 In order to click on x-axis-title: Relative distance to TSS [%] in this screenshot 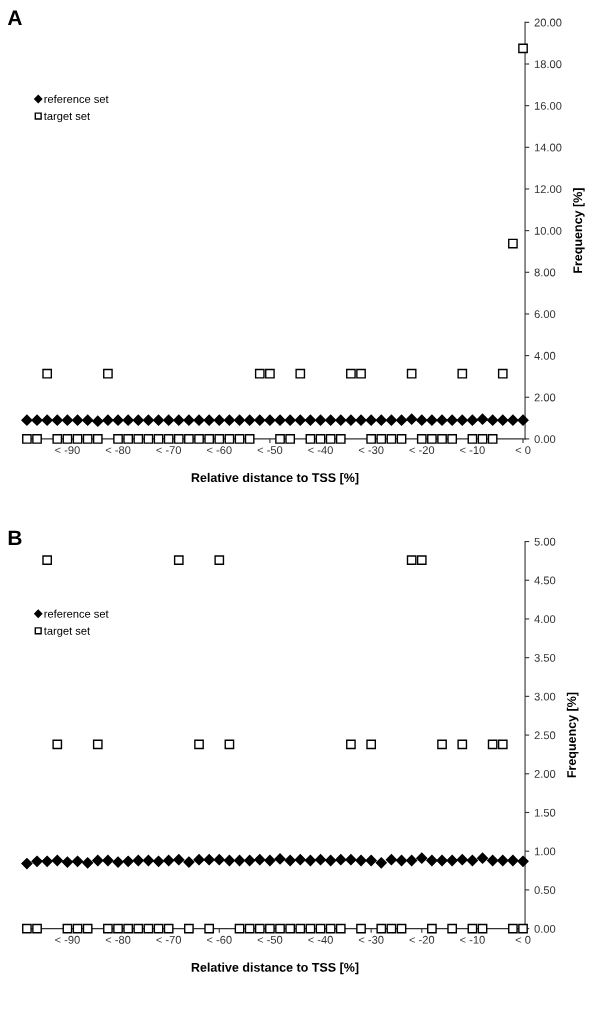, I will do `click(275, 968)`.